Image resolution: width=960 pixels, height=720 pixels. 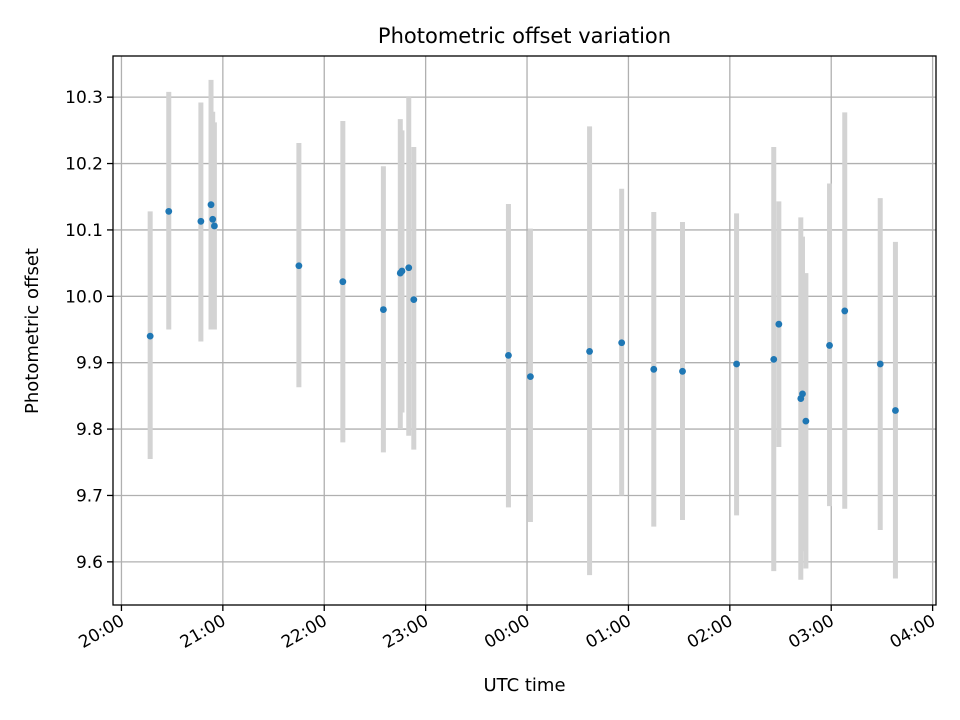 What do you see at coordinates (32, 331) in the screenshot?
I see `y-axis-label: Photometric offset` at bounding box center [32, 331].